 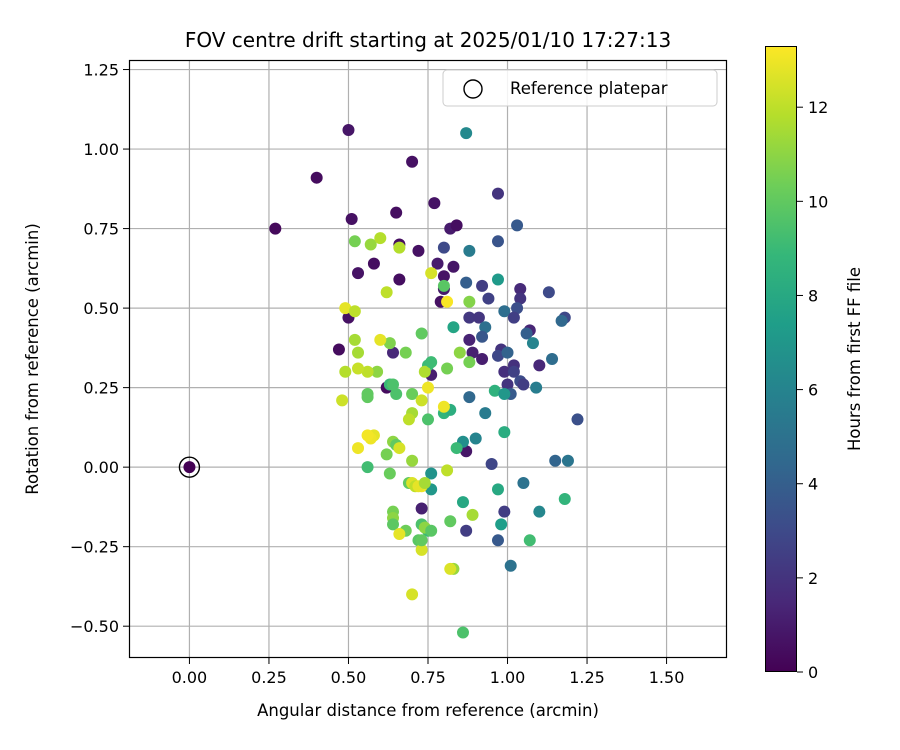 What do you see at coordinates (99, 348) in the screenshot?
I see `y-axis-ticks: −0.50 −0.25 0.00 0.25 0.50 0.75 1.00 1.25` at bounding box center [99, 348].